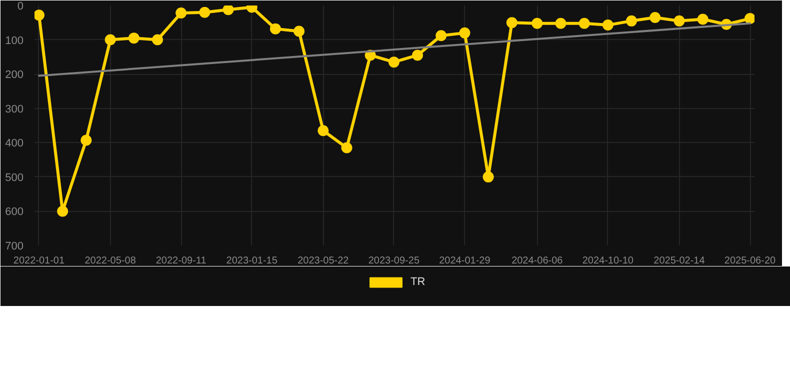 This screenshot has height=384, width=790. I want to click on y-tick-label: 500, so click(14, 178).